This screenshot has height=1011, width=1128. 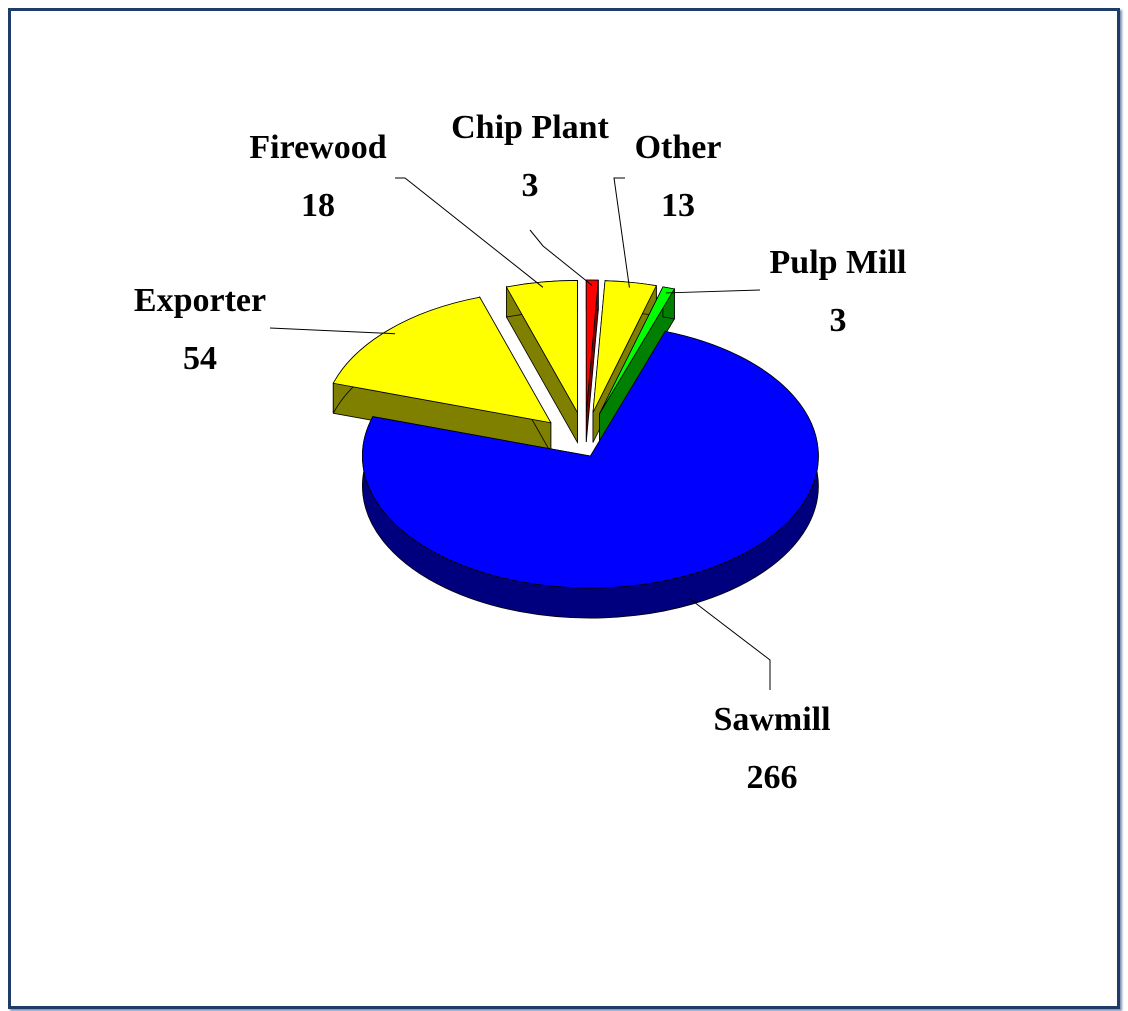 I want to click on slice-value: 18, so click(x=318, y=205).